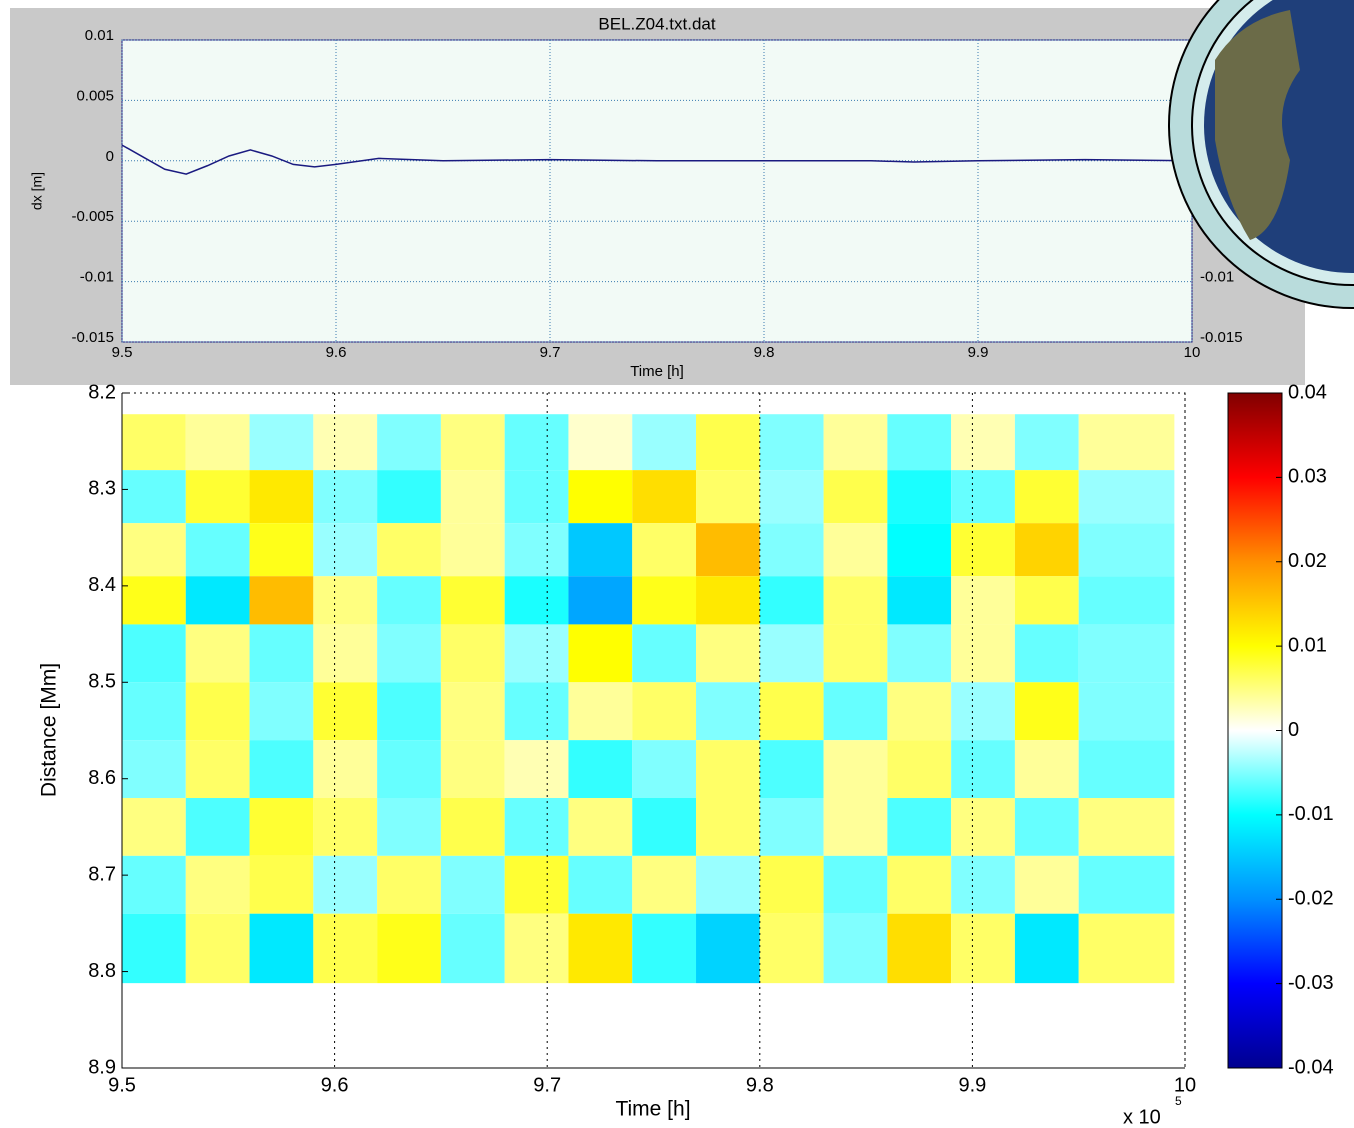 Image resolution: width=1354 pixels, height=1128 pixels. I want to click on y-tick-label: -0.01, so click(97, 277).